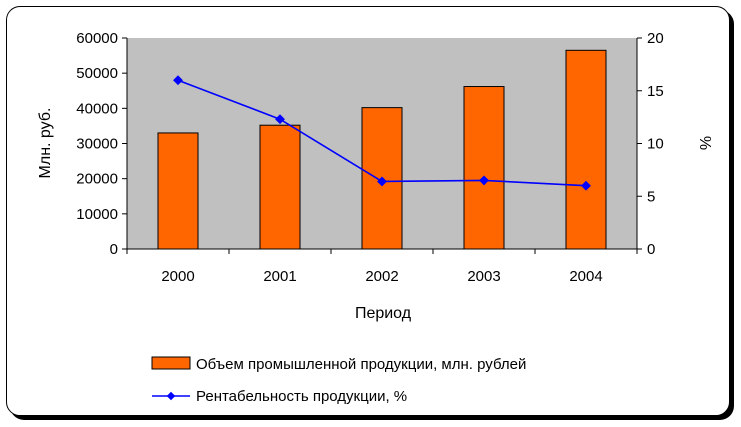 Image resolution: width=741 pixels, height=427 pixels. What do you see at coordinates (97, 73) in the screenshot?
I see `y-tick-label-left: 50000` at bounding box center [97, 73].